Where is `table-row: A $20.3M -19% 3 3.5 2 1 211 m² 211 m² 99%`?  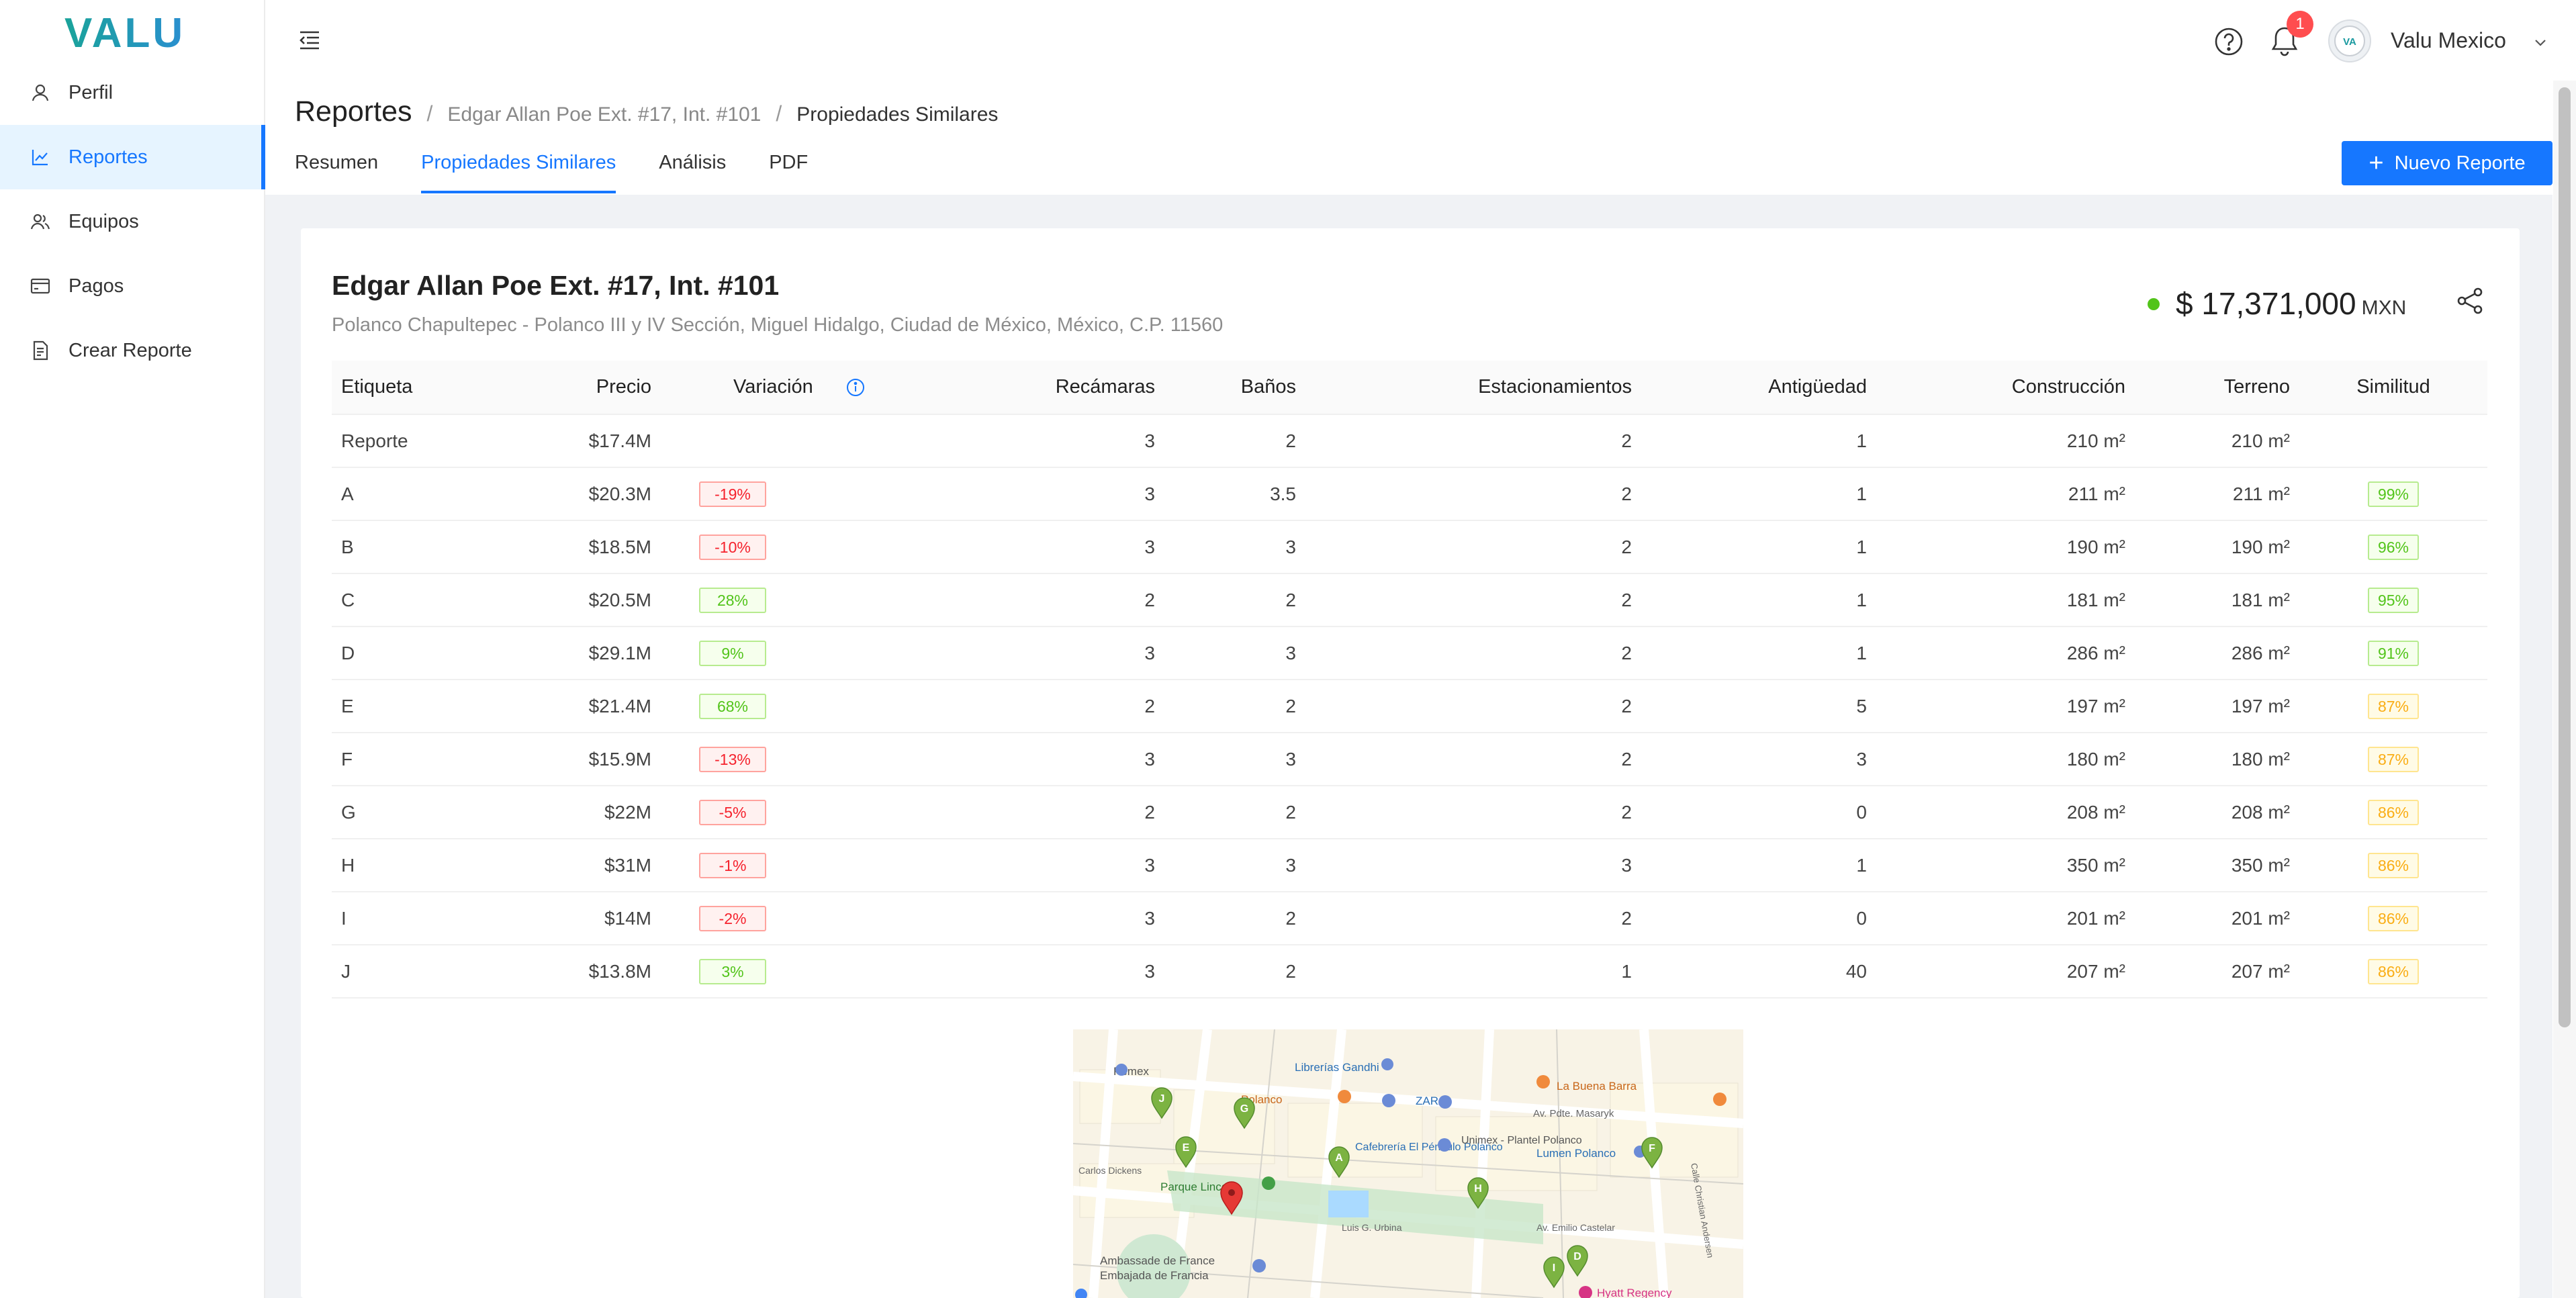 table-row: A $20.3M -19% 3 3.5 2 1 211 m² 211 m² 99% is located at coordinates (1409, 494).